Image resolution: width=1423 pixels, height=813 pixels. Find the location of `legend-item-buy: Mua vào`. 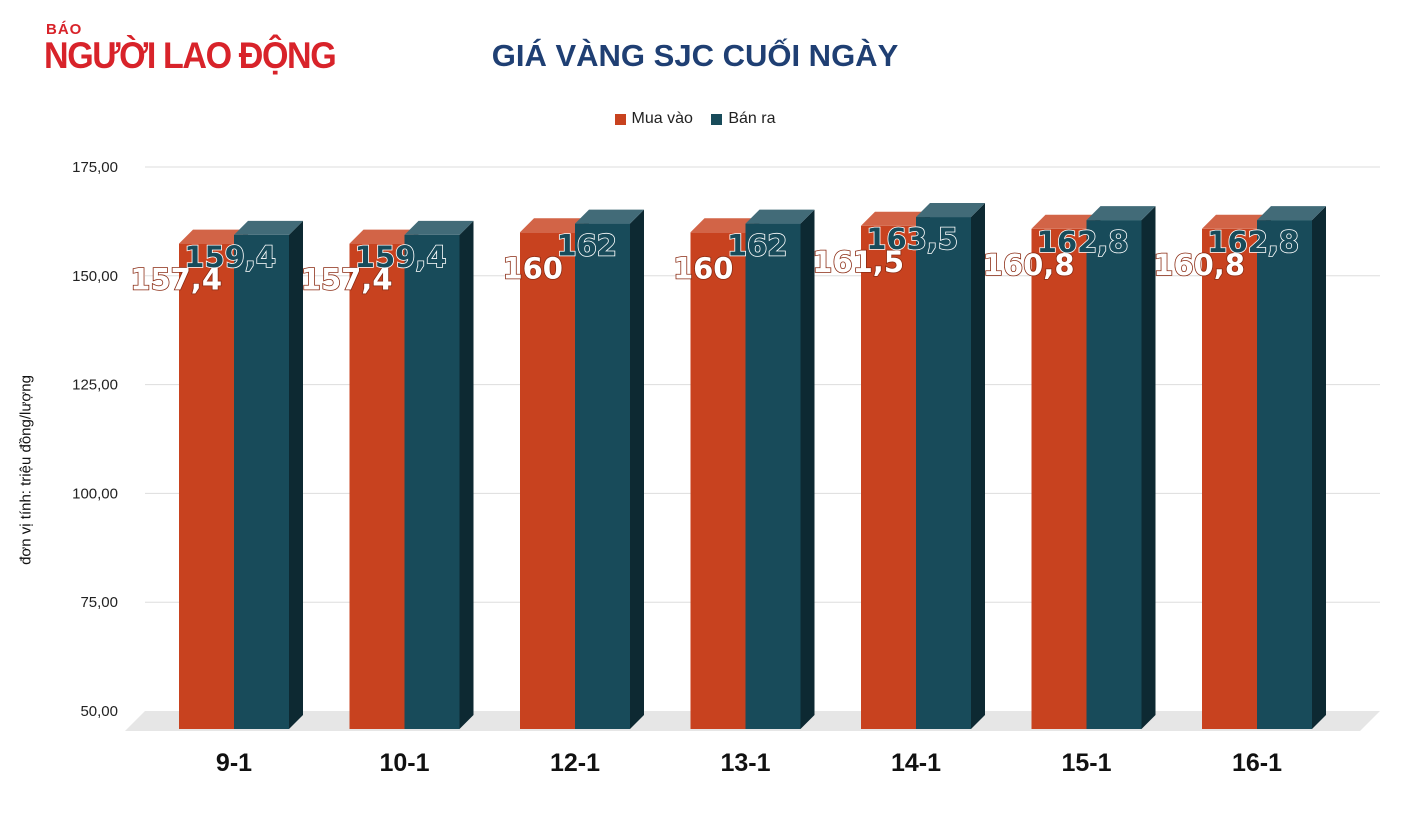

legend-item-buy: Mua vào is located at coordinates (653, 119).